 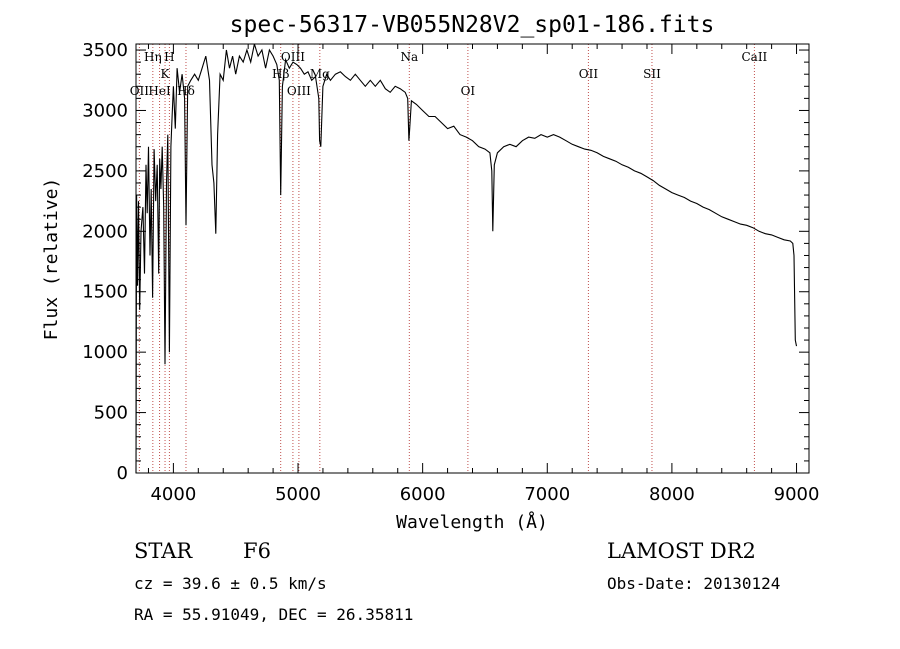 I want to click on line-label-6: Hβ, so click(x=280, y=74).